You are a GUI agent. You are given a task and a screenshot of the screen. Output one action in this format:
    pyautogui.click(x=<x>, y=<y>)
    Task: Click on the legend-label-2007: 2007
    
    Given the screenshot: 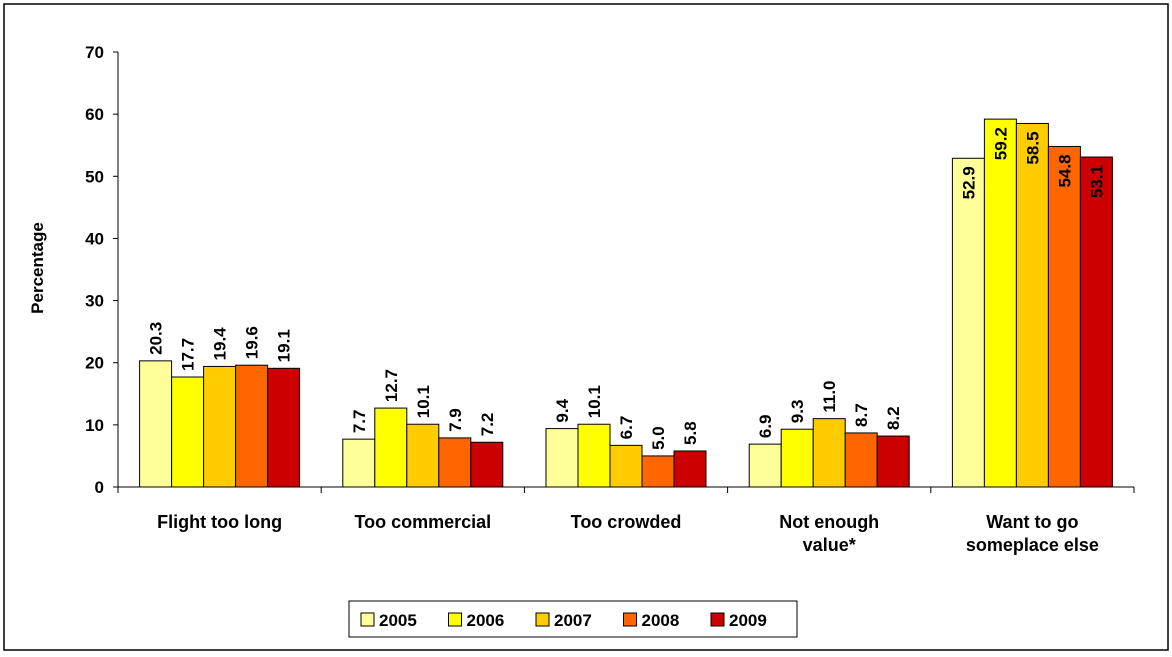 What is the action you would take?
    pyautogui.click(x=573, y=620)
    